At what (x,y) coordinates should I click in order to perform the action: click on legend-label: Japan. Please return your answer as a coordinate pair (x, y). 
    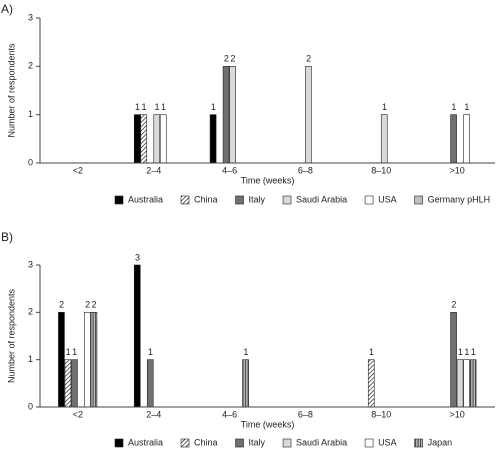
    Looking at the image, I should click on (440, 442).